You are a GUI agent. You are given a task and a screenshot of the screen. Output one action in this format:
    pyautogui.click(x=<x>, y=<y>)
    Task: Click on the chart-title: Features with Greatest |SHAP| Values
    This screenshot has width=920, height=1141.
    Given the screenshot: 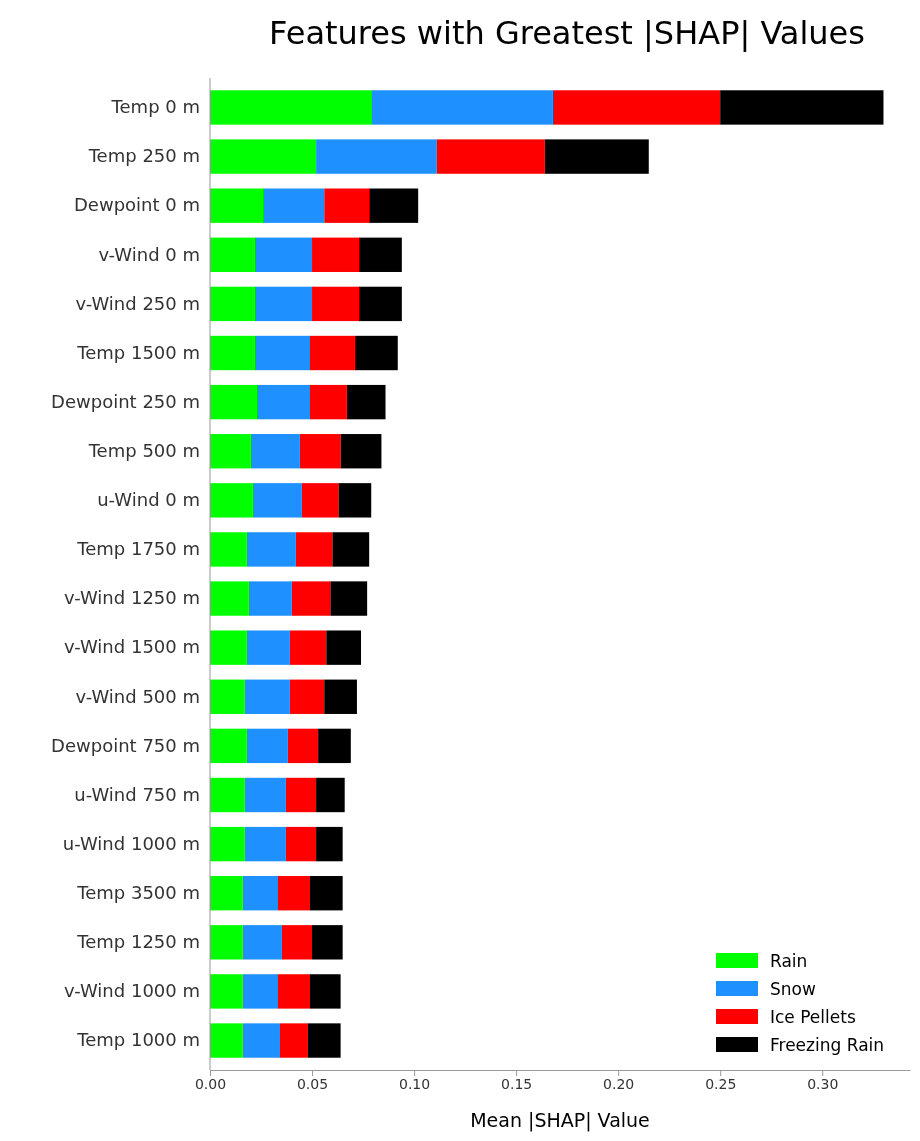 What is the action you would take?
    pyautogui.click(x=567, y=33)
    